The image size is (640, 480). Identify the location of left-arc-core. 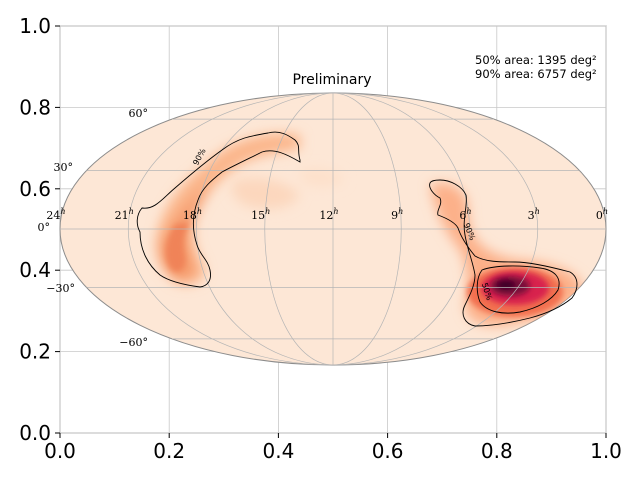
(177, 247).